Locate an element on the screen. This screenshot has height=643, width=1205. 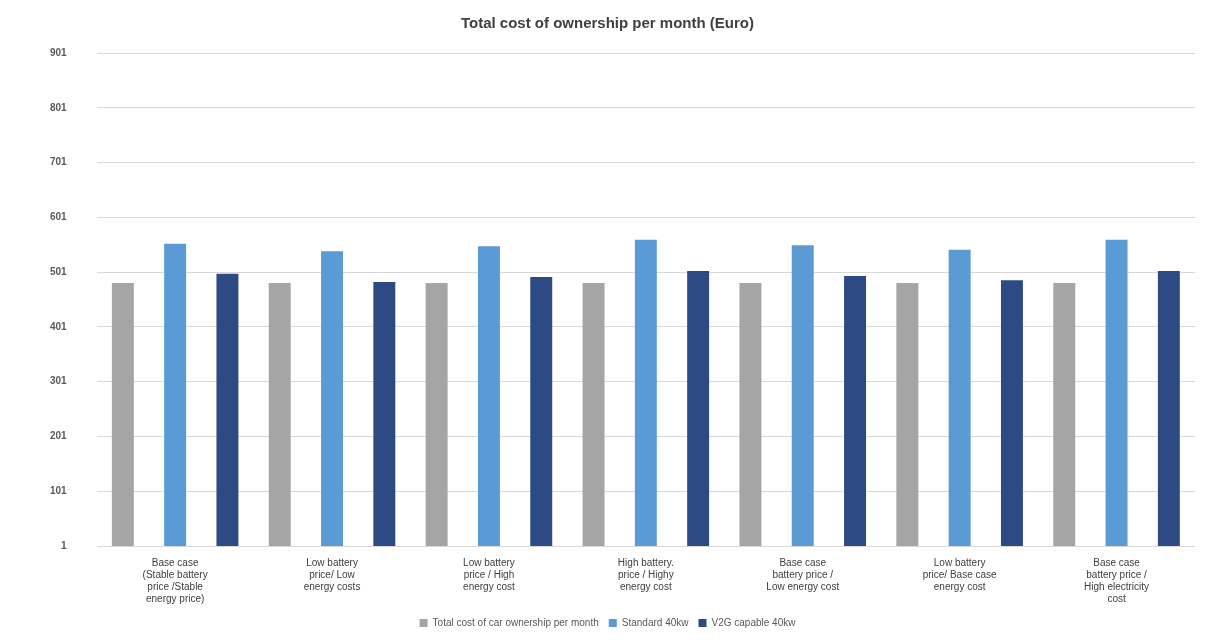
y-tick-label: 1 is located at coordinates (64, 545).